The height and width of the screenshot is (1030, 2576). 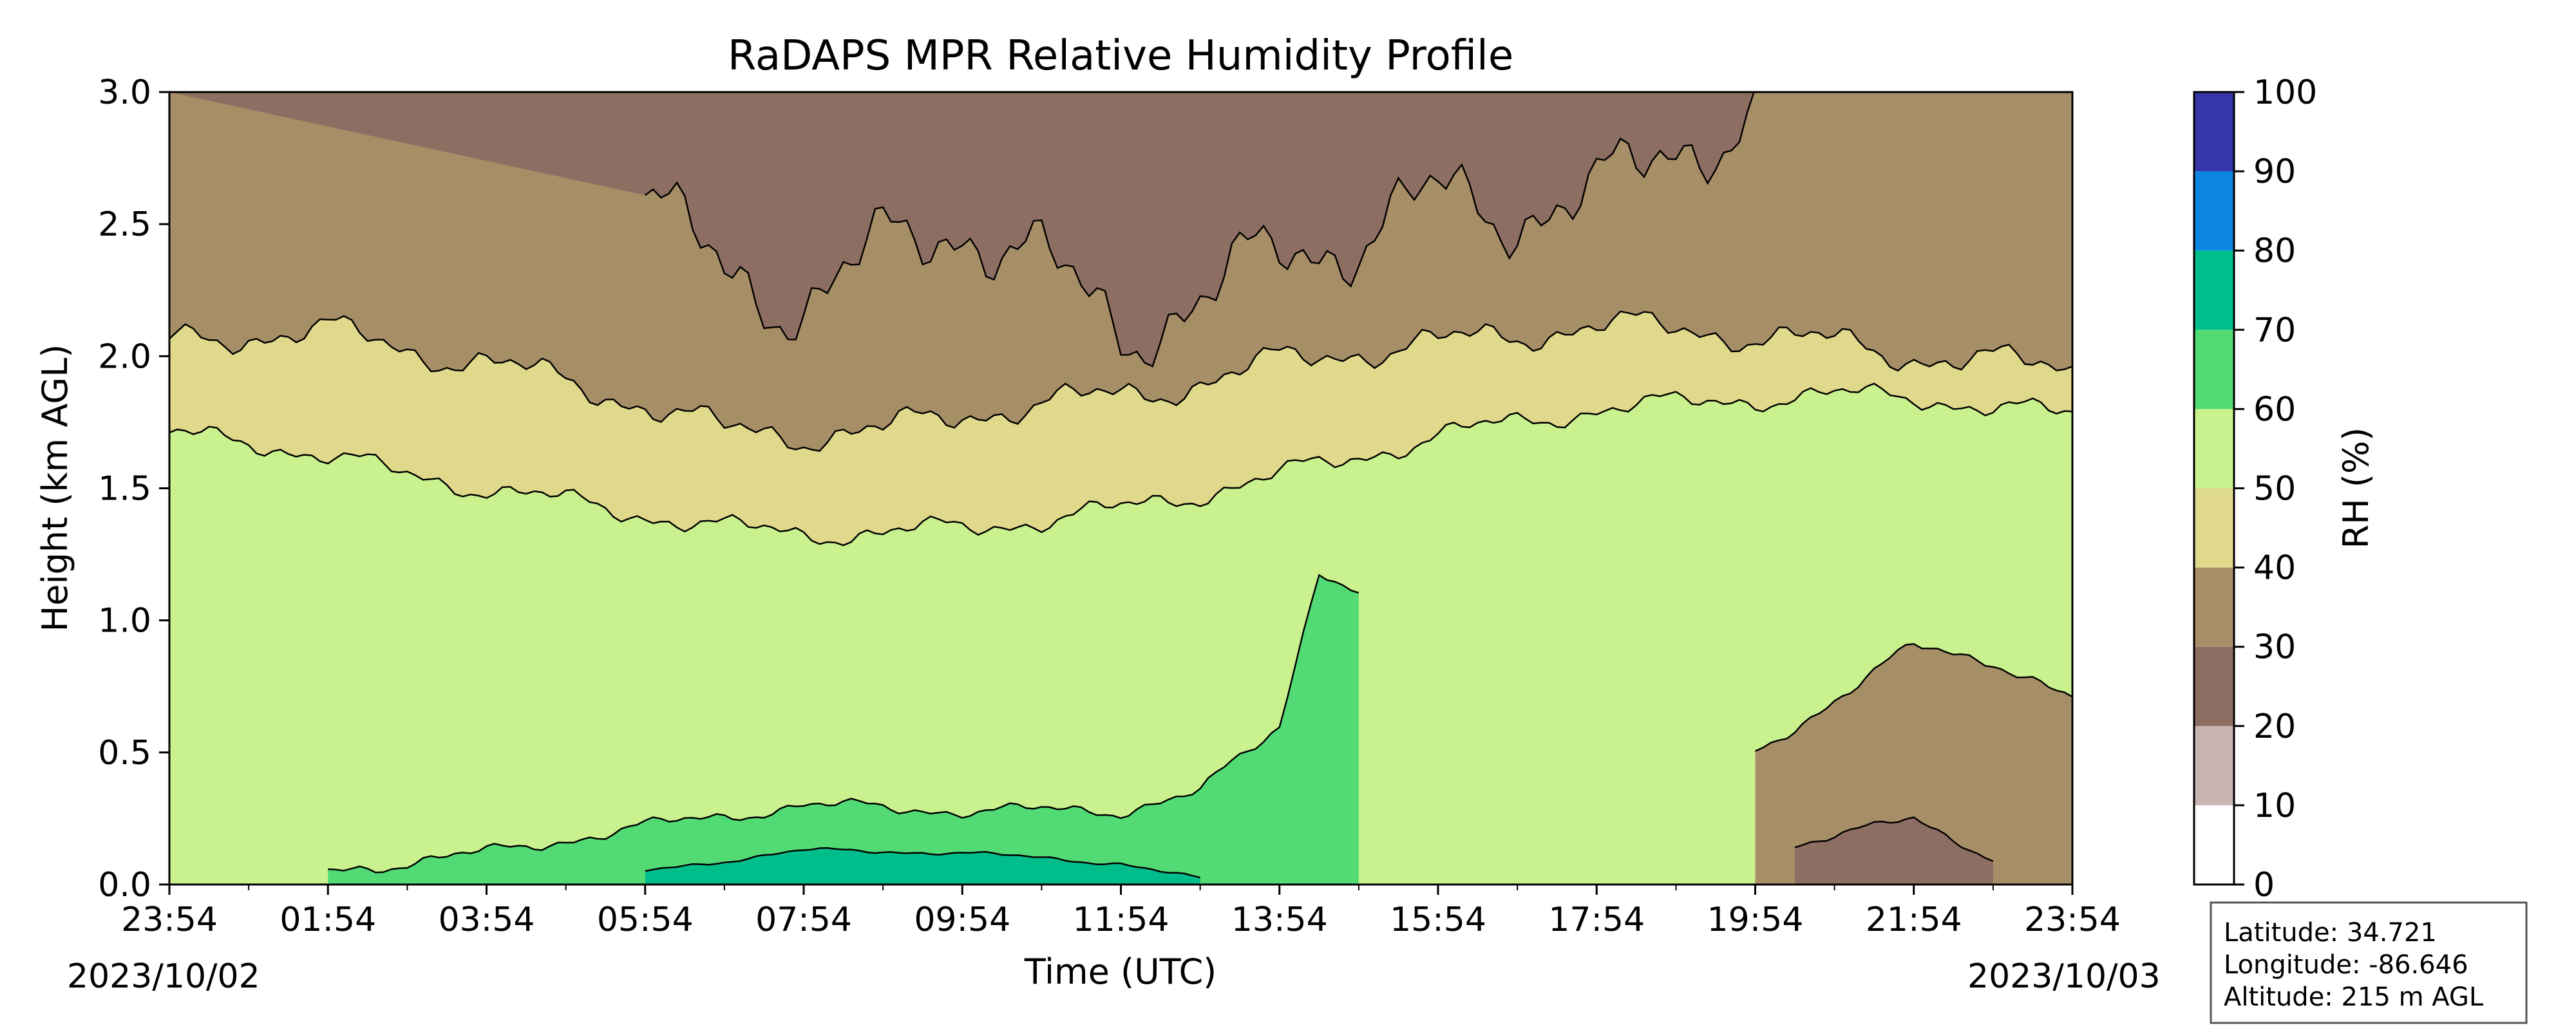 What do you see at coordinates (124, 885) in the screenshot?
I see `y-tick-label: 0.0` at bounding box center [124, 885].